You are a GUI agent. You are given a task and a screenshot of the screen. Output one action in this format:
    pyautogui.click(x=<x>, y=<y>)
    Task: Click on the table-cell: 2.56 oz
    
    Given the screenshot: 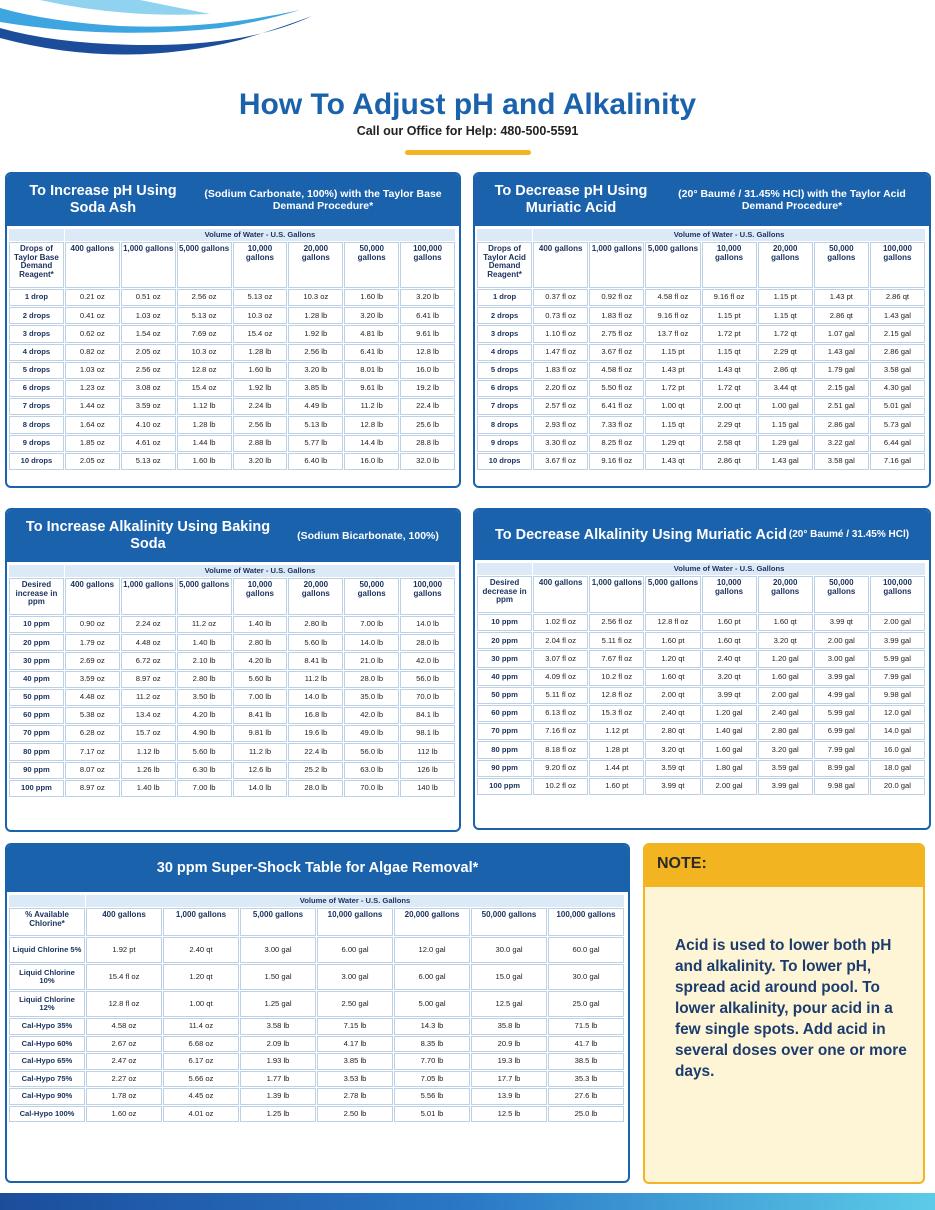 What is the action you would take?
    pyautogui.click(x=148, y=370)
    